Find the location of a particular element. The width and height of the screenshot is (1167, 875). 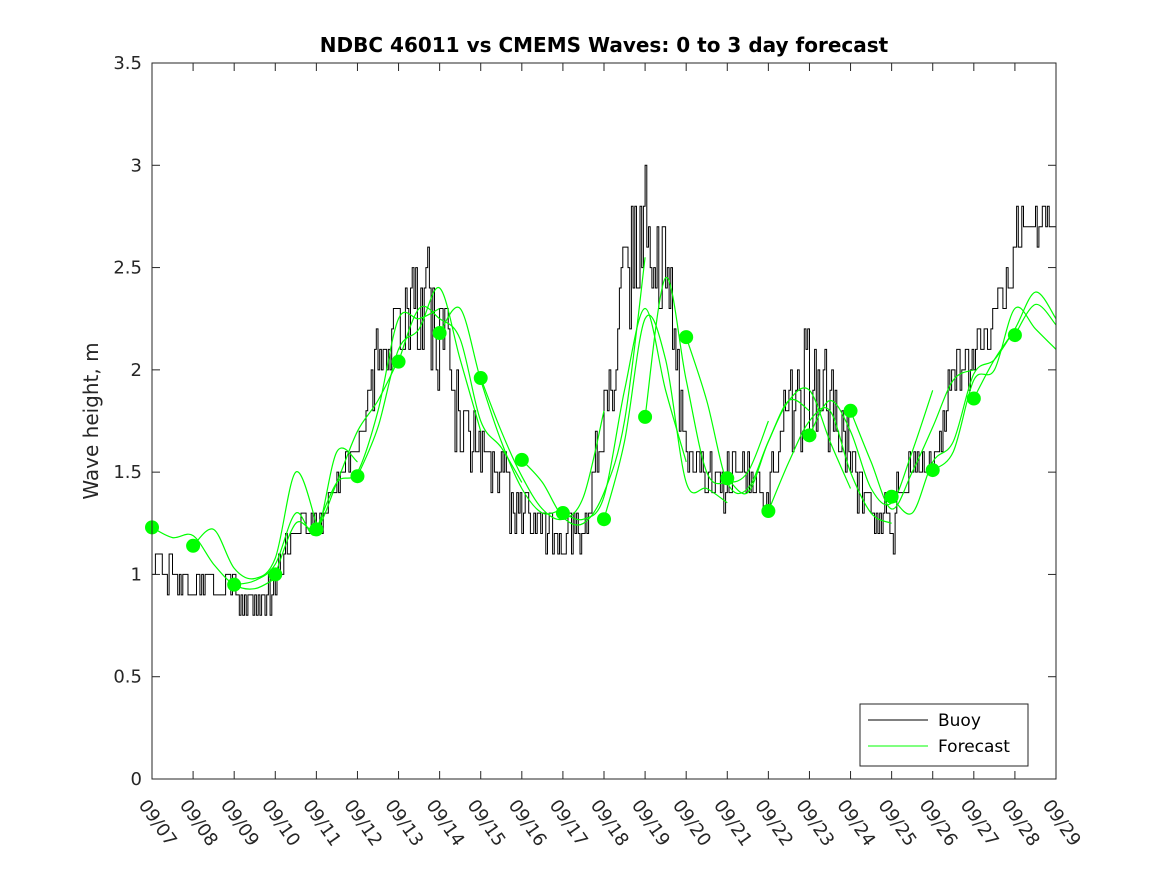

y-tick-label: 0 is located at coordinates (136, 779).